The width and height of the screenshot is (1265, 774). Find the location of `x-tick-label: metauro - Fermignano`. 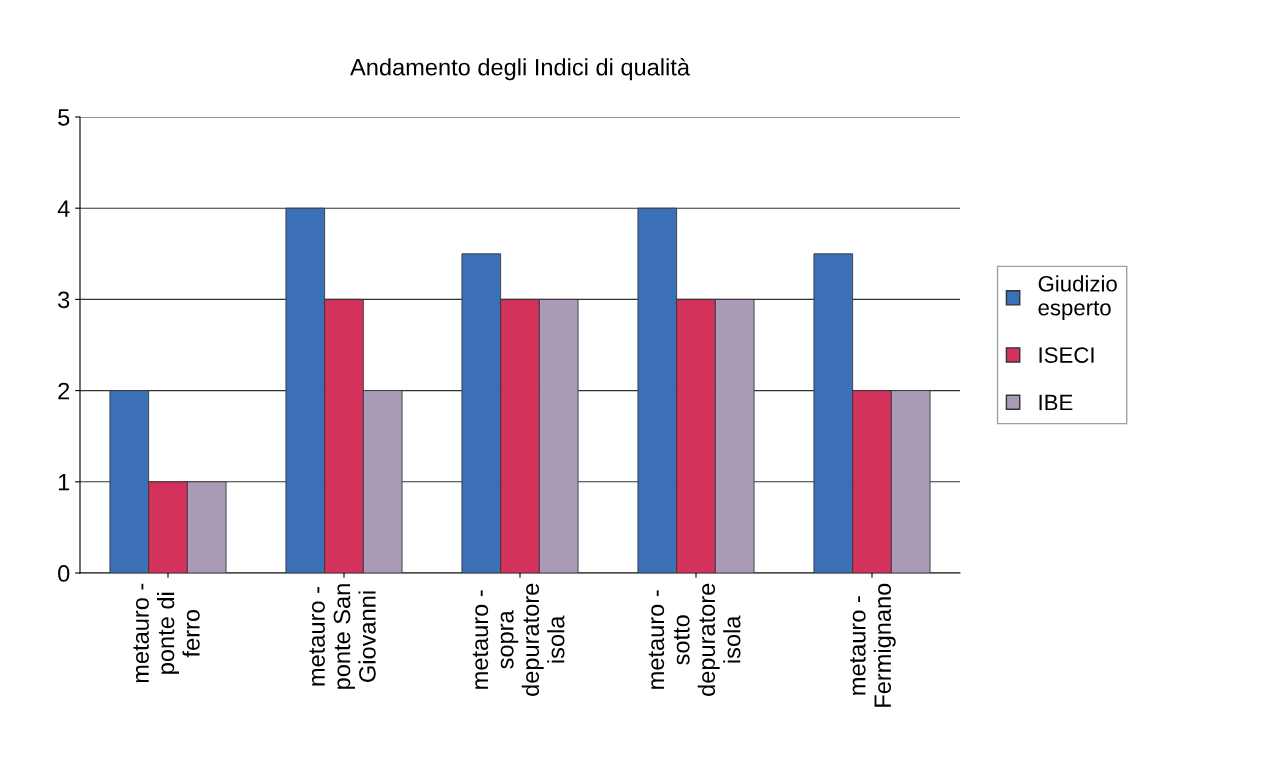

x-tick-label: metauro - Fermignano is located at coordinates (873, 645).